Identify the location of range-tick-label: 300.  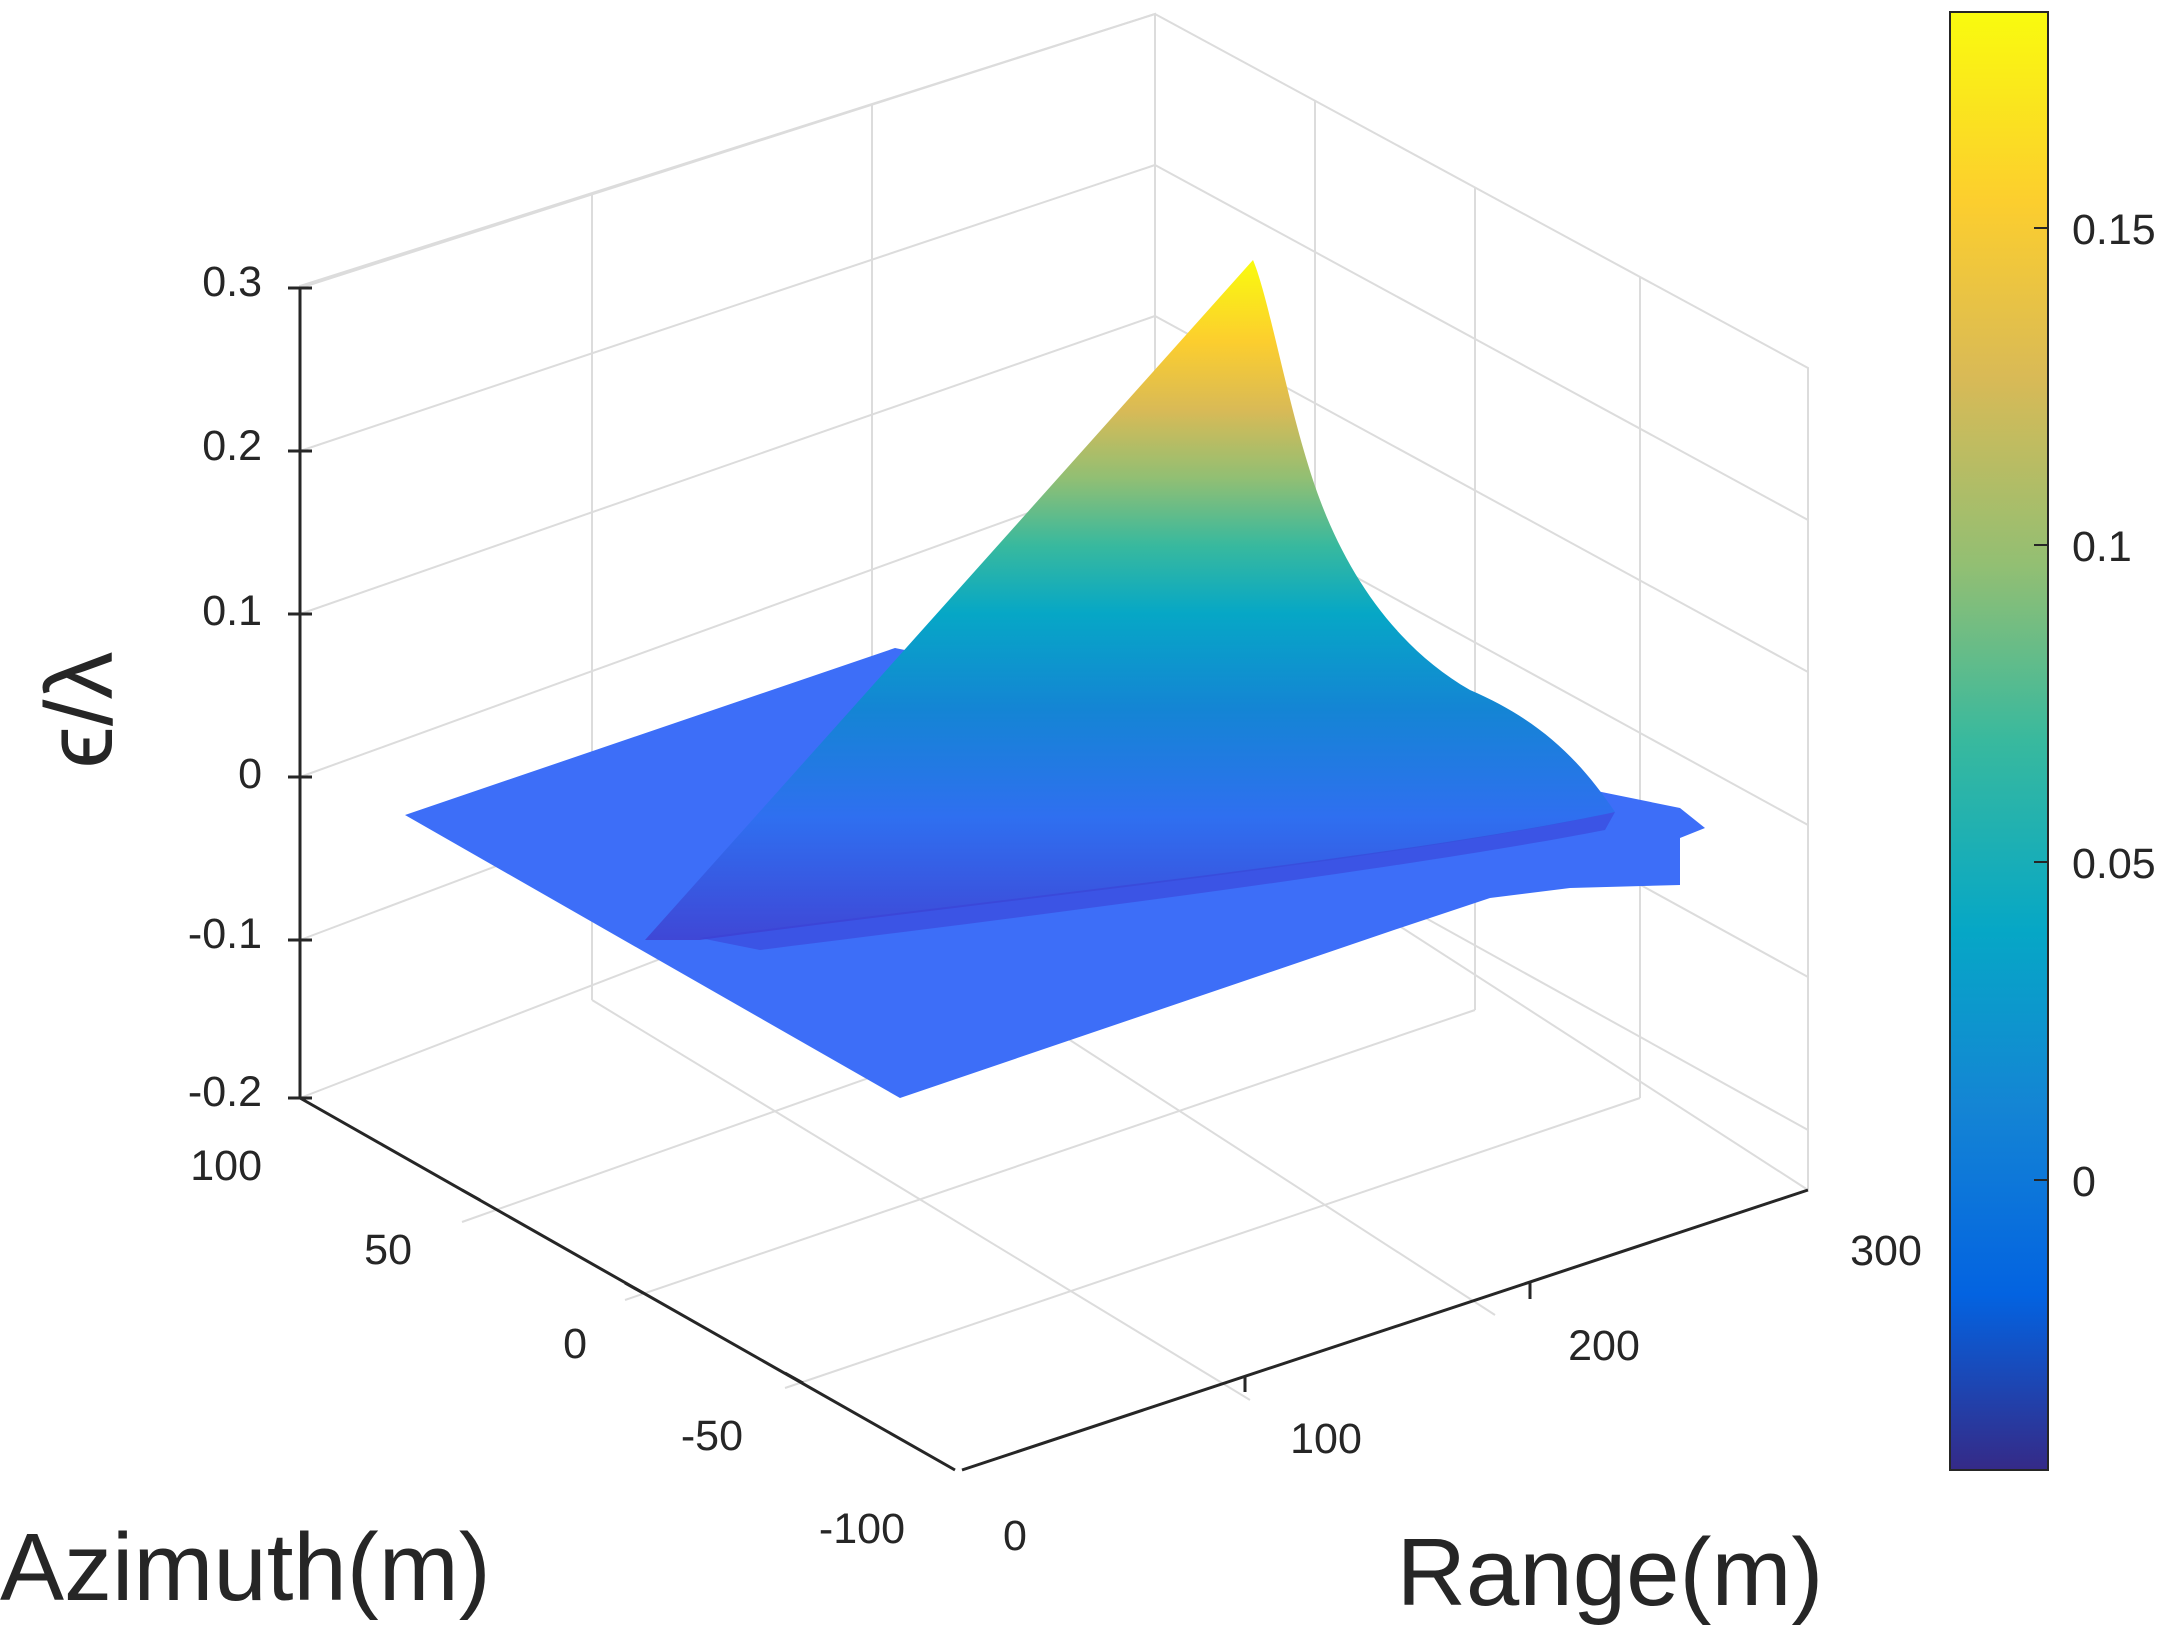
(1886, 1251).